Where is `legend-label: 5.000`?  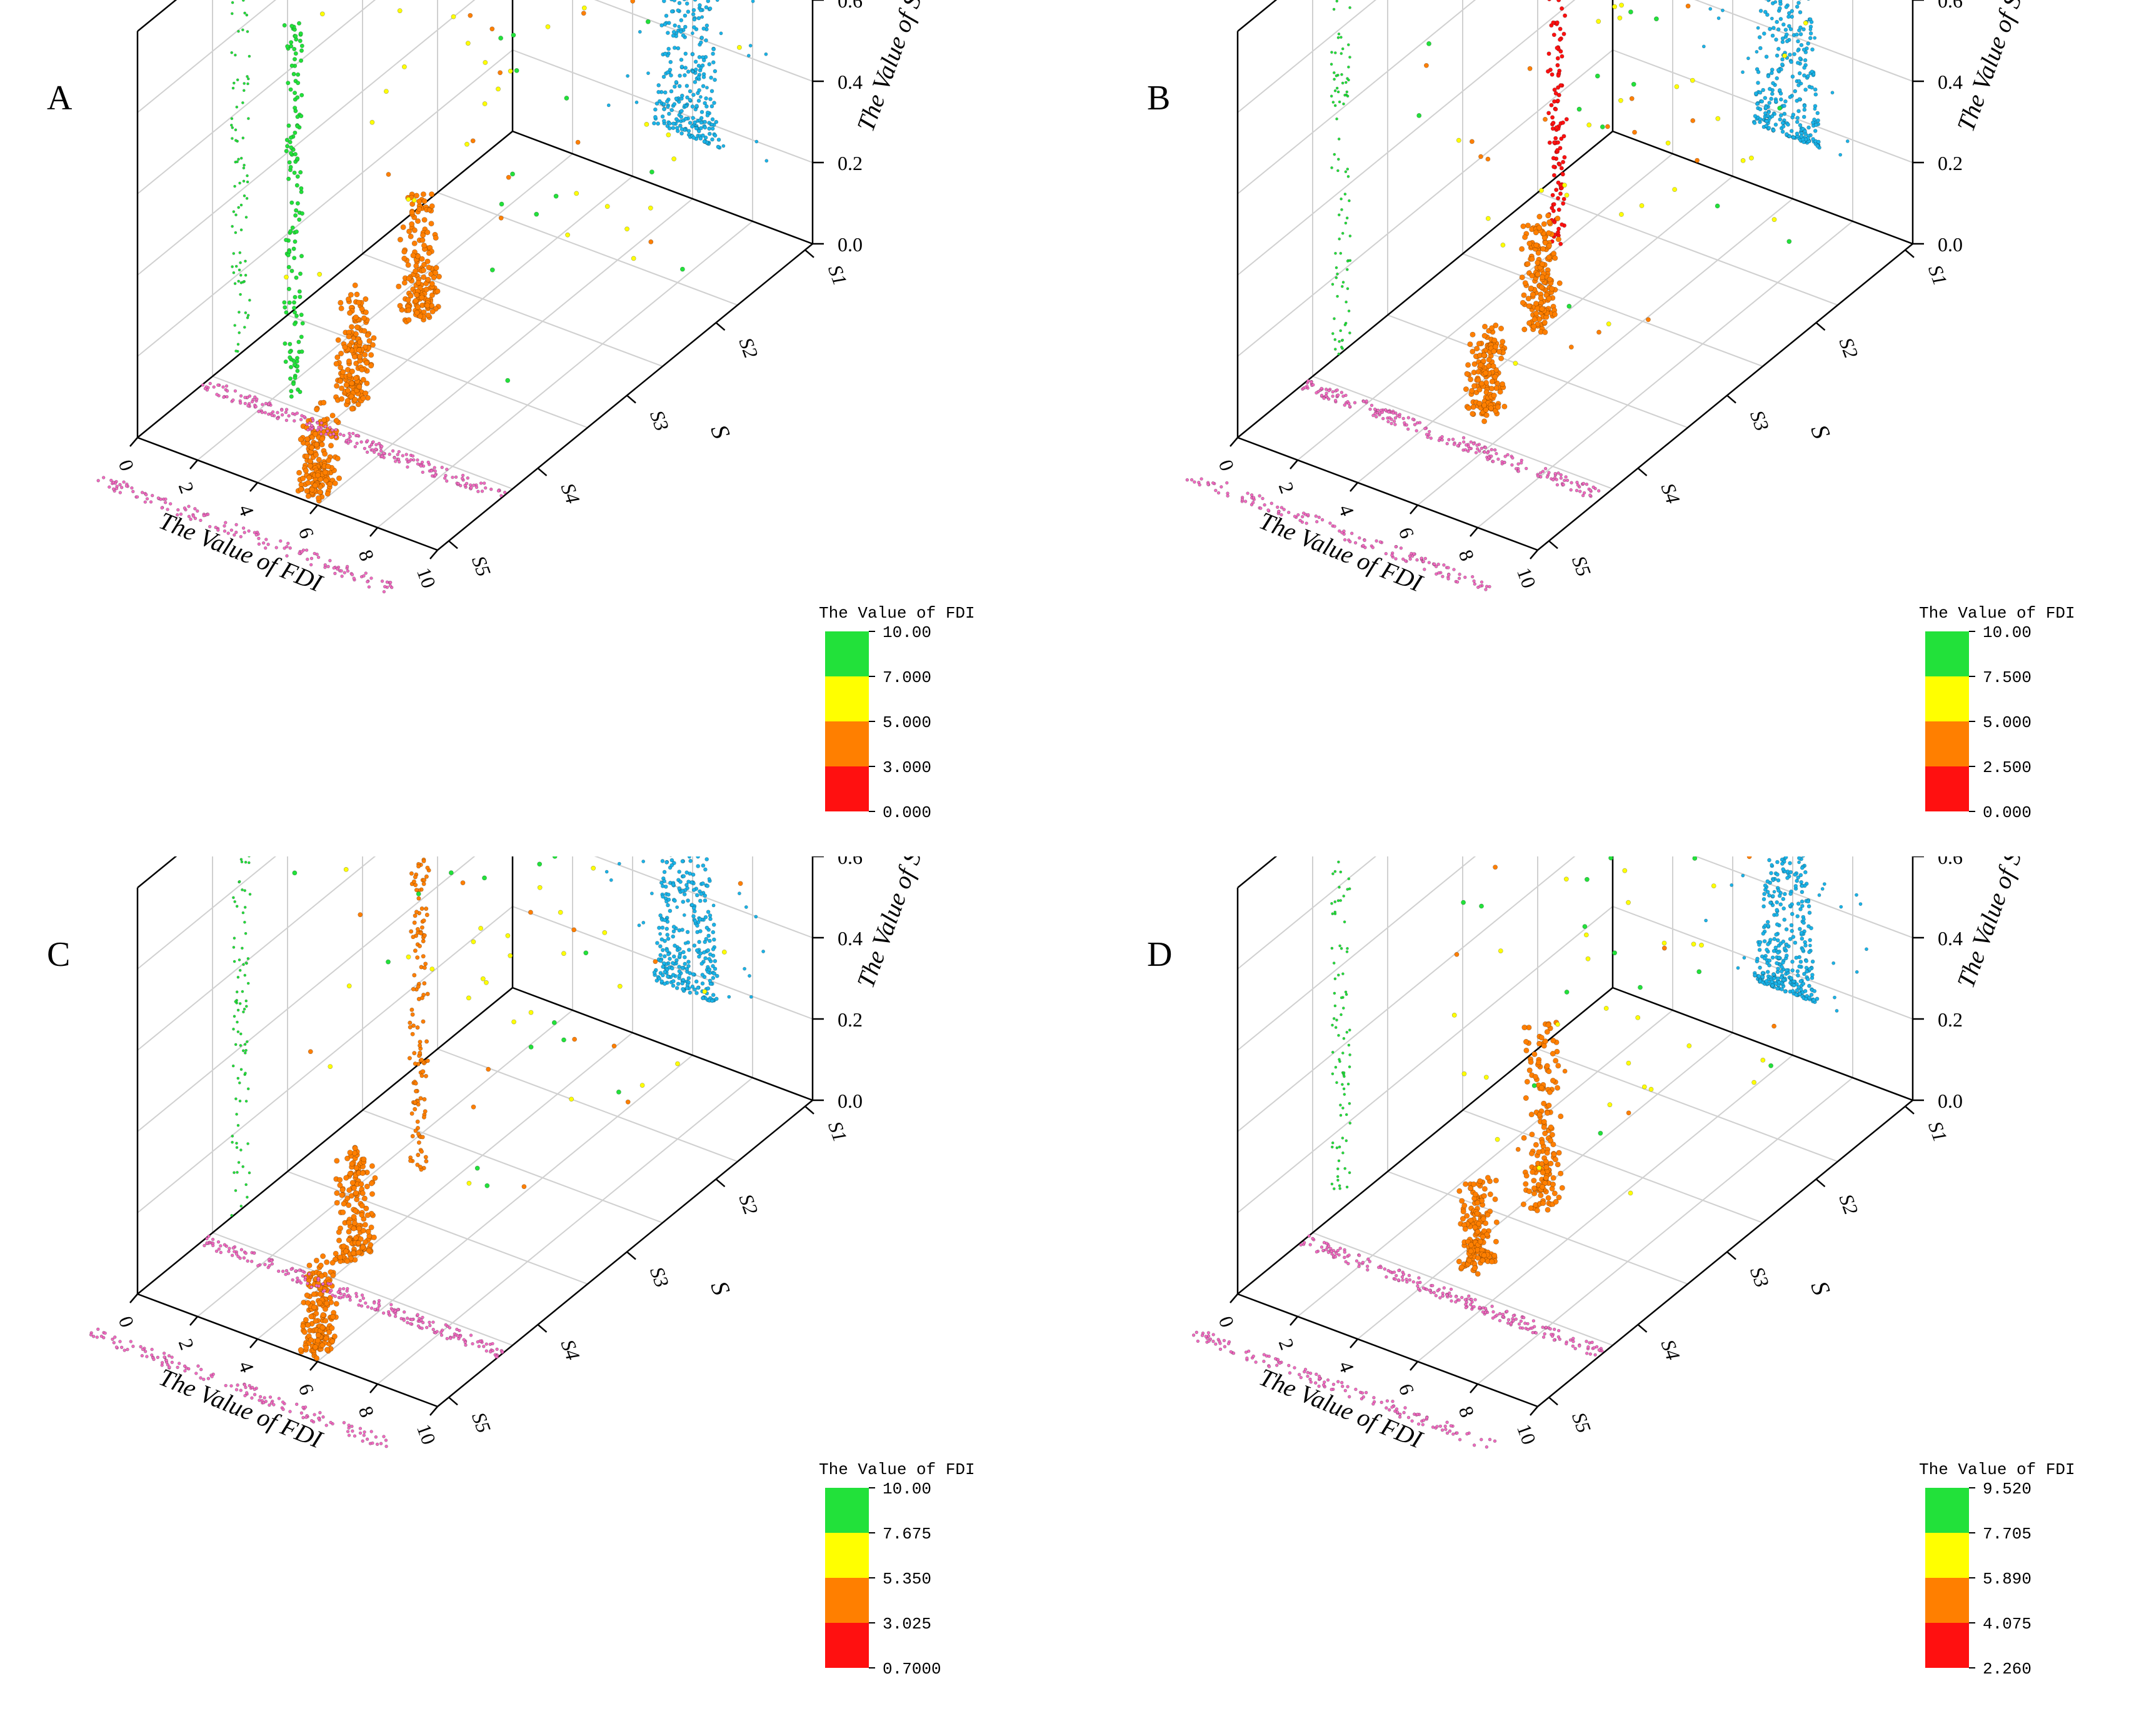
legend-label: 5.000 is located at coordinates (907, 722).